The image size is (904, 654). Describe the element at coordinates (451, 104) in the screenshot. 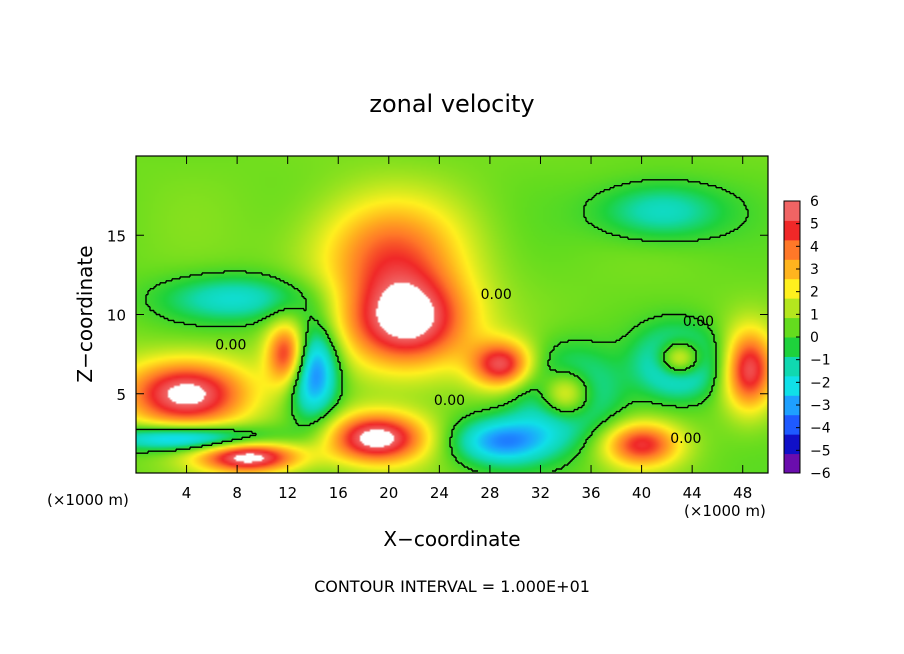

I see `chart-title: zonal velocity` at that location.